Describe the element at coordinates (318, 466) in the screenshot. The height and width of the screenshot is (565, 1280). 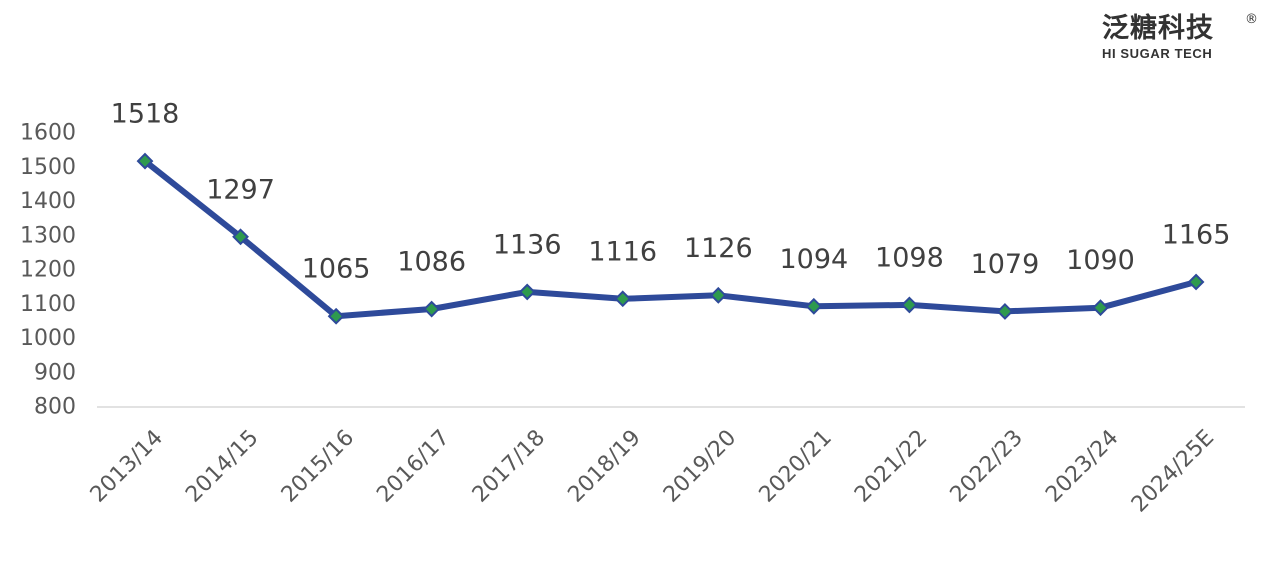
I see `x-tick-label: 2015/16` at that location.